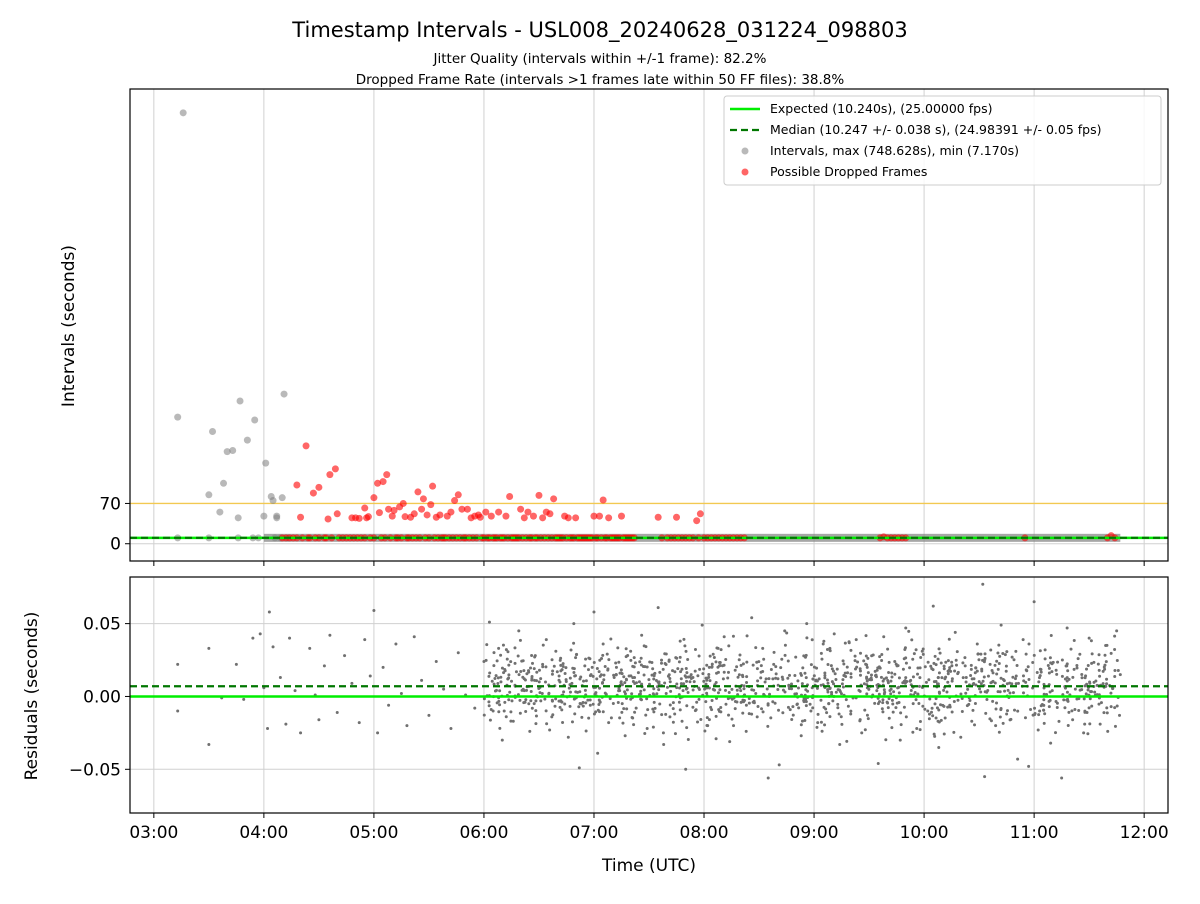 The height and width of the screenshot is (904, 1200). I want to click on top-y-axis-label: Intervals (seconds), so click(69, 326).